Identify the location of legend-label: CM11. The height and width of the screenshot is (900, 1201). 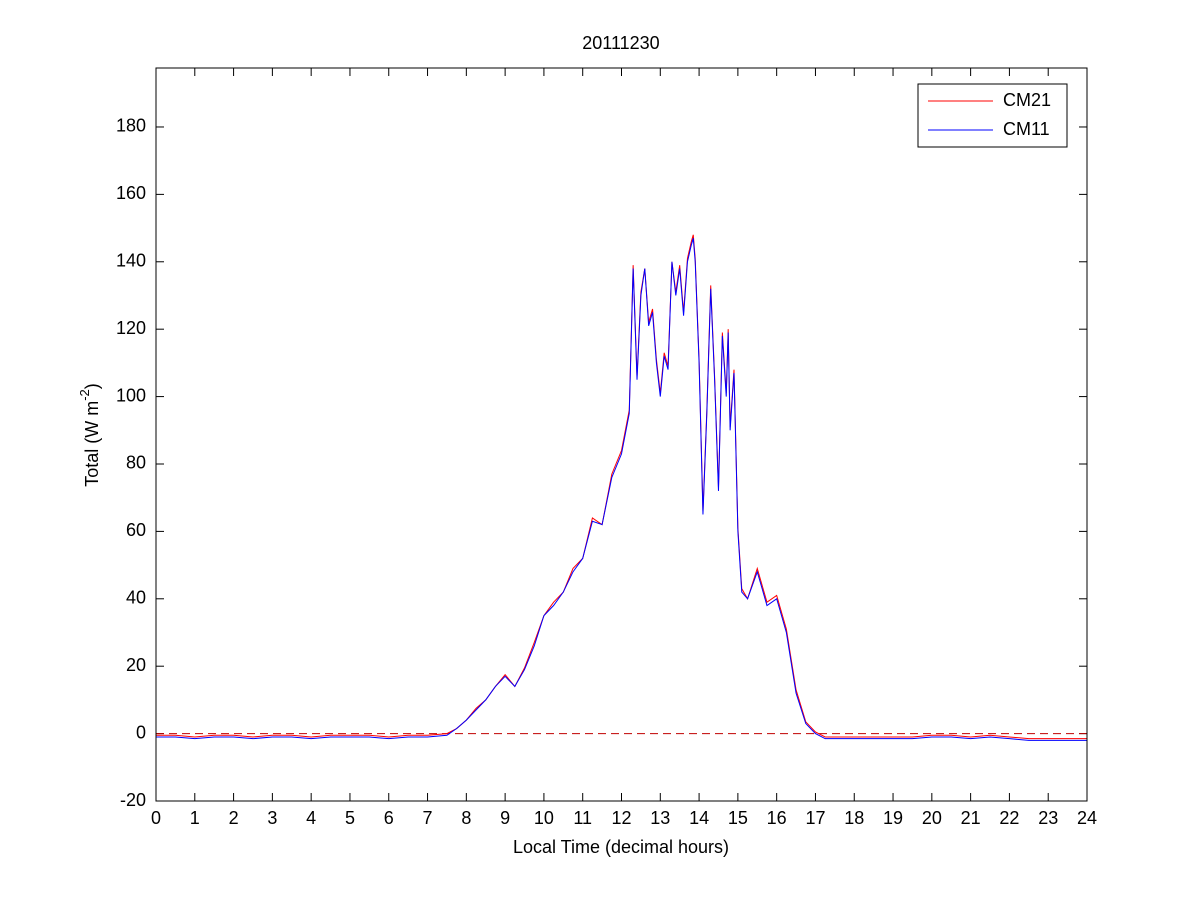
(1026, 129).